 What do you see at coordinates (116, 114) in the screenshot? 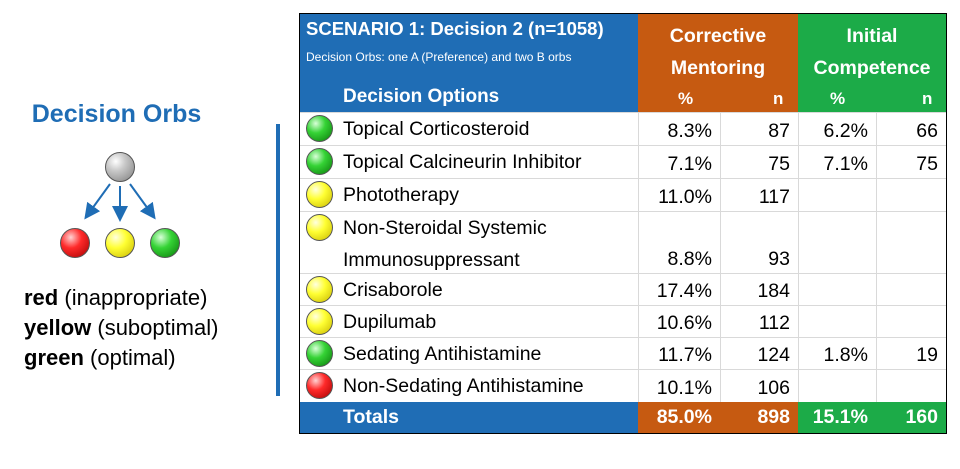
I see `legend-title: Decision Orbs` at bounding box center [116, 114].